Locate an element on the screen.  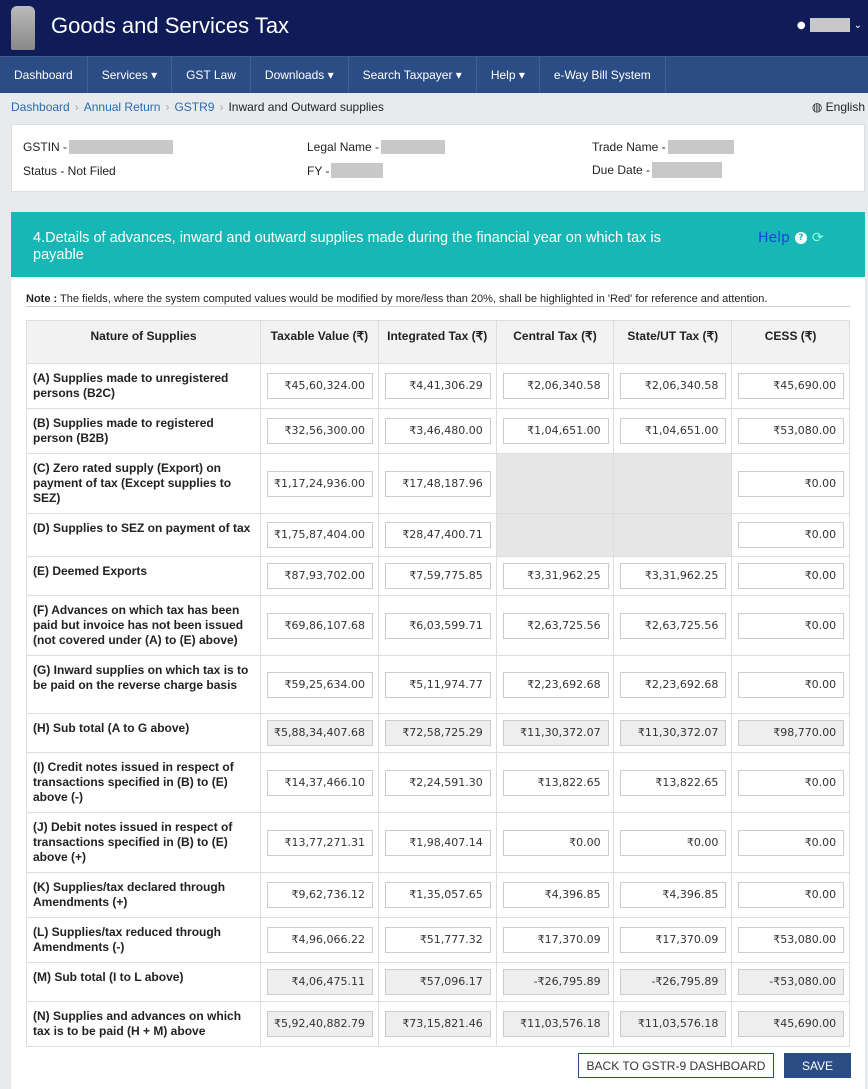
row-label: (H) Sub total (A to G above) is located at coordinates (143, 733).